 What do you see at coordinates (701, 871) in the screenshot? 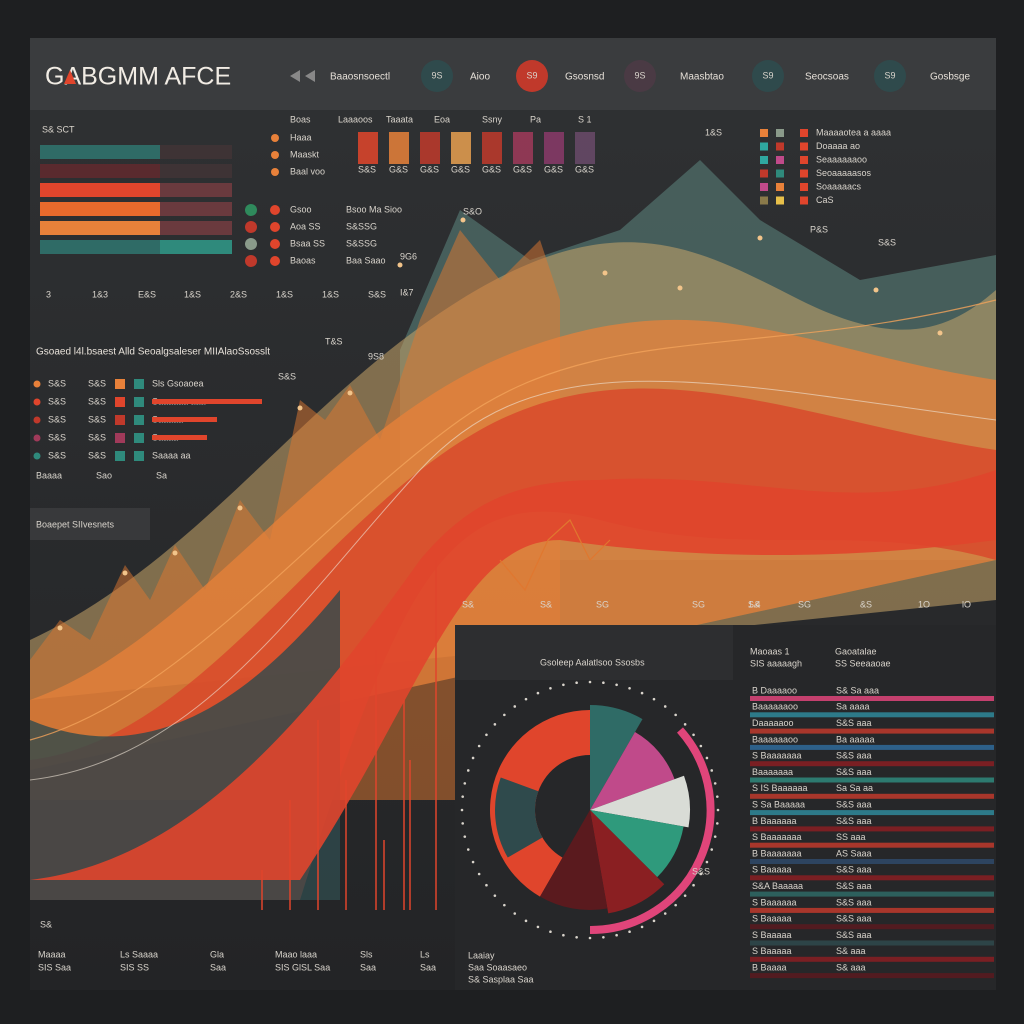
I see `pie-badge: S&S` at bounding box center [701, 871].